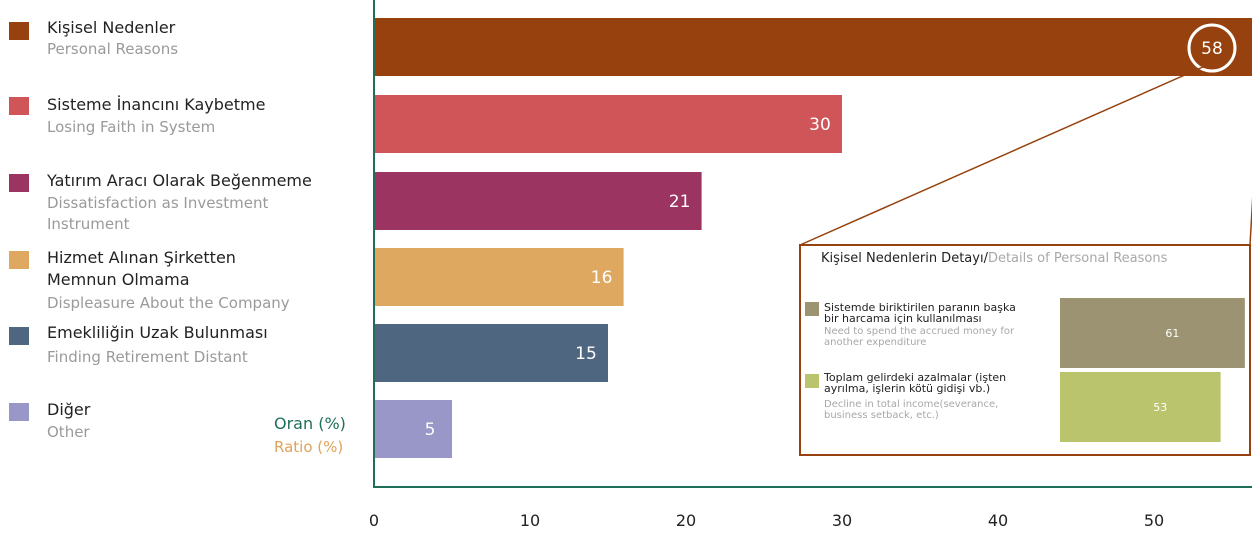  I want to click on legend-label-en: Other, so click(68, 432).